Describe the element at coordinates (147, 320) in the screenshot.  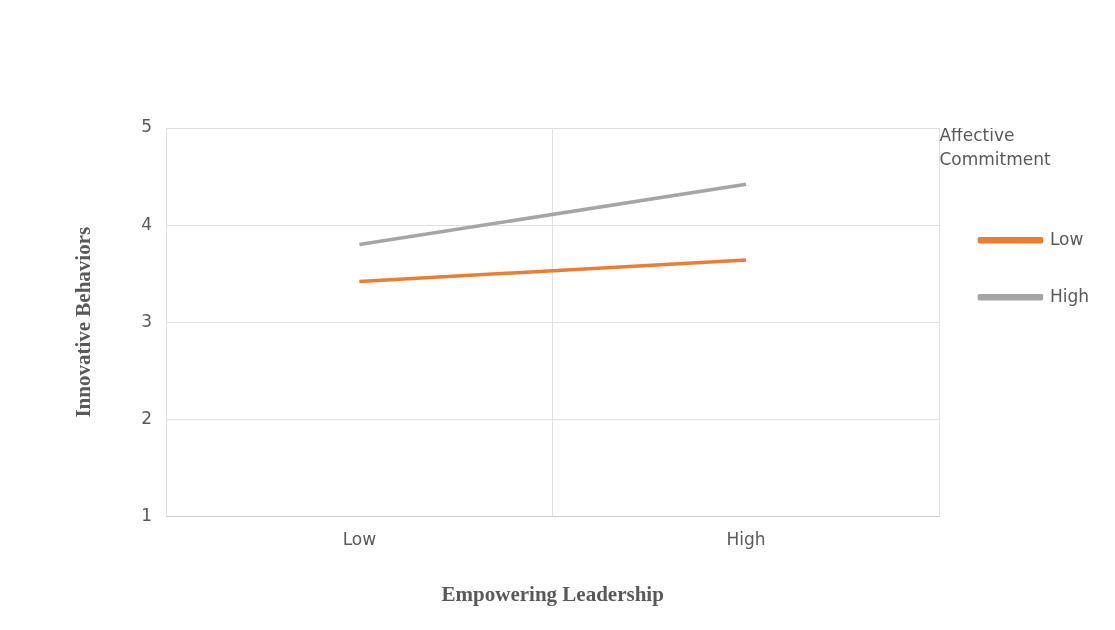
I see `y-tick-label: 3` at that location.